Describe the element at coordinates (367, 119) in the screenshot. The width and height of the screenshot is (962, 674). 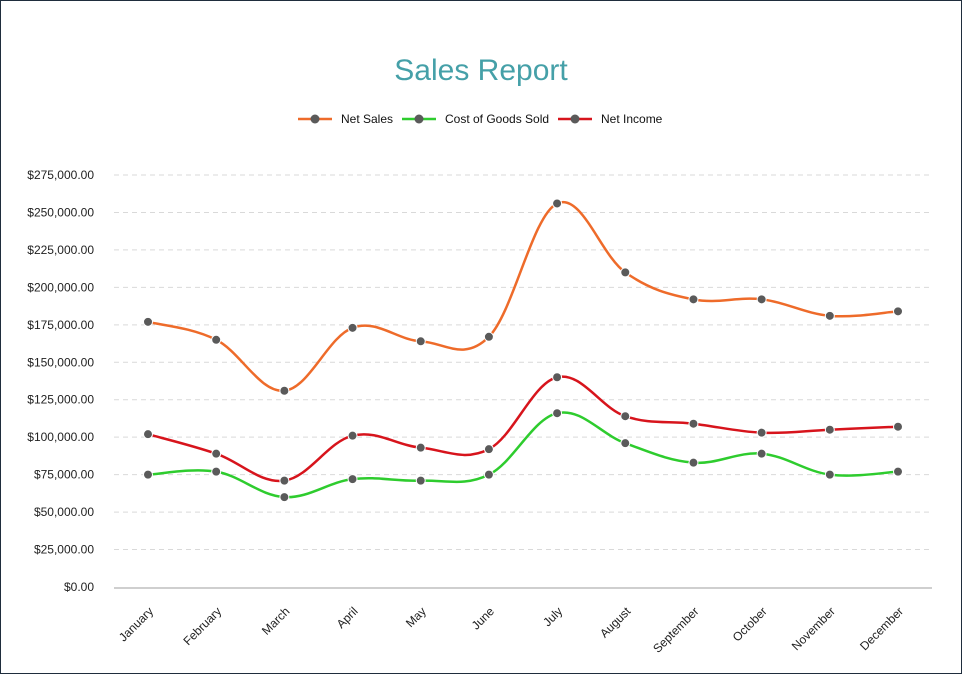
I see `legend-label: Net Sales` at that location.